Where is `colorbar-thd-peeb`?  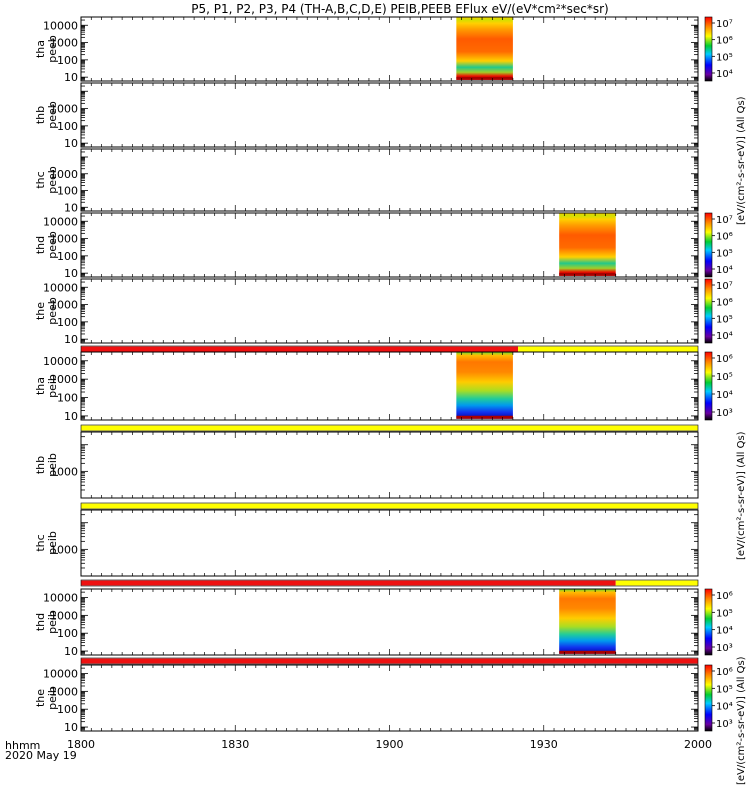 colorbar-thd-peeb is located at coordinates (708, 245).